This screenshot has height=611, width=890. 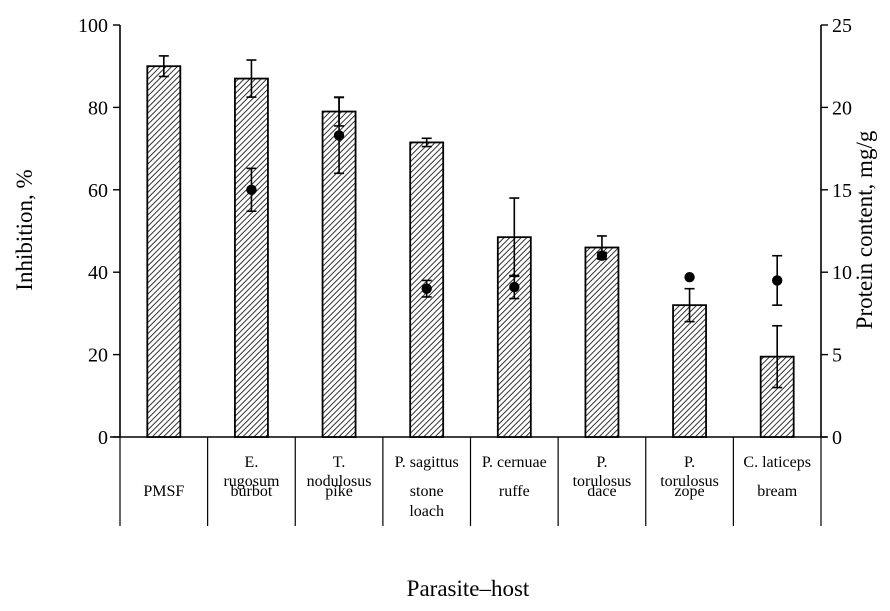 What do you see at coordinates (252, 491) in the screenshot?
I see `host-label: burbot` at bounding box center [252, 491].